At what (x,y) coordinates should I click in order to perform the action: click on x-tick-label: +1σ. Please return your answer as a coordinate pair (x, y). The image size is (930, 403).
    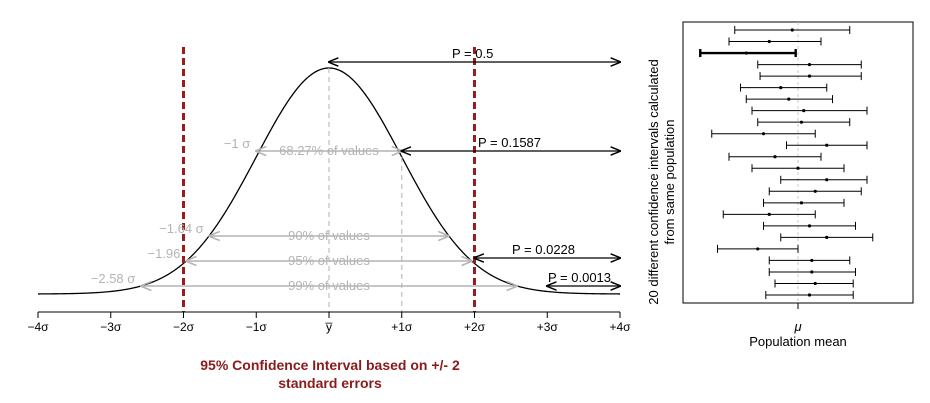
    Looking at the image, I should click on (402, 327).